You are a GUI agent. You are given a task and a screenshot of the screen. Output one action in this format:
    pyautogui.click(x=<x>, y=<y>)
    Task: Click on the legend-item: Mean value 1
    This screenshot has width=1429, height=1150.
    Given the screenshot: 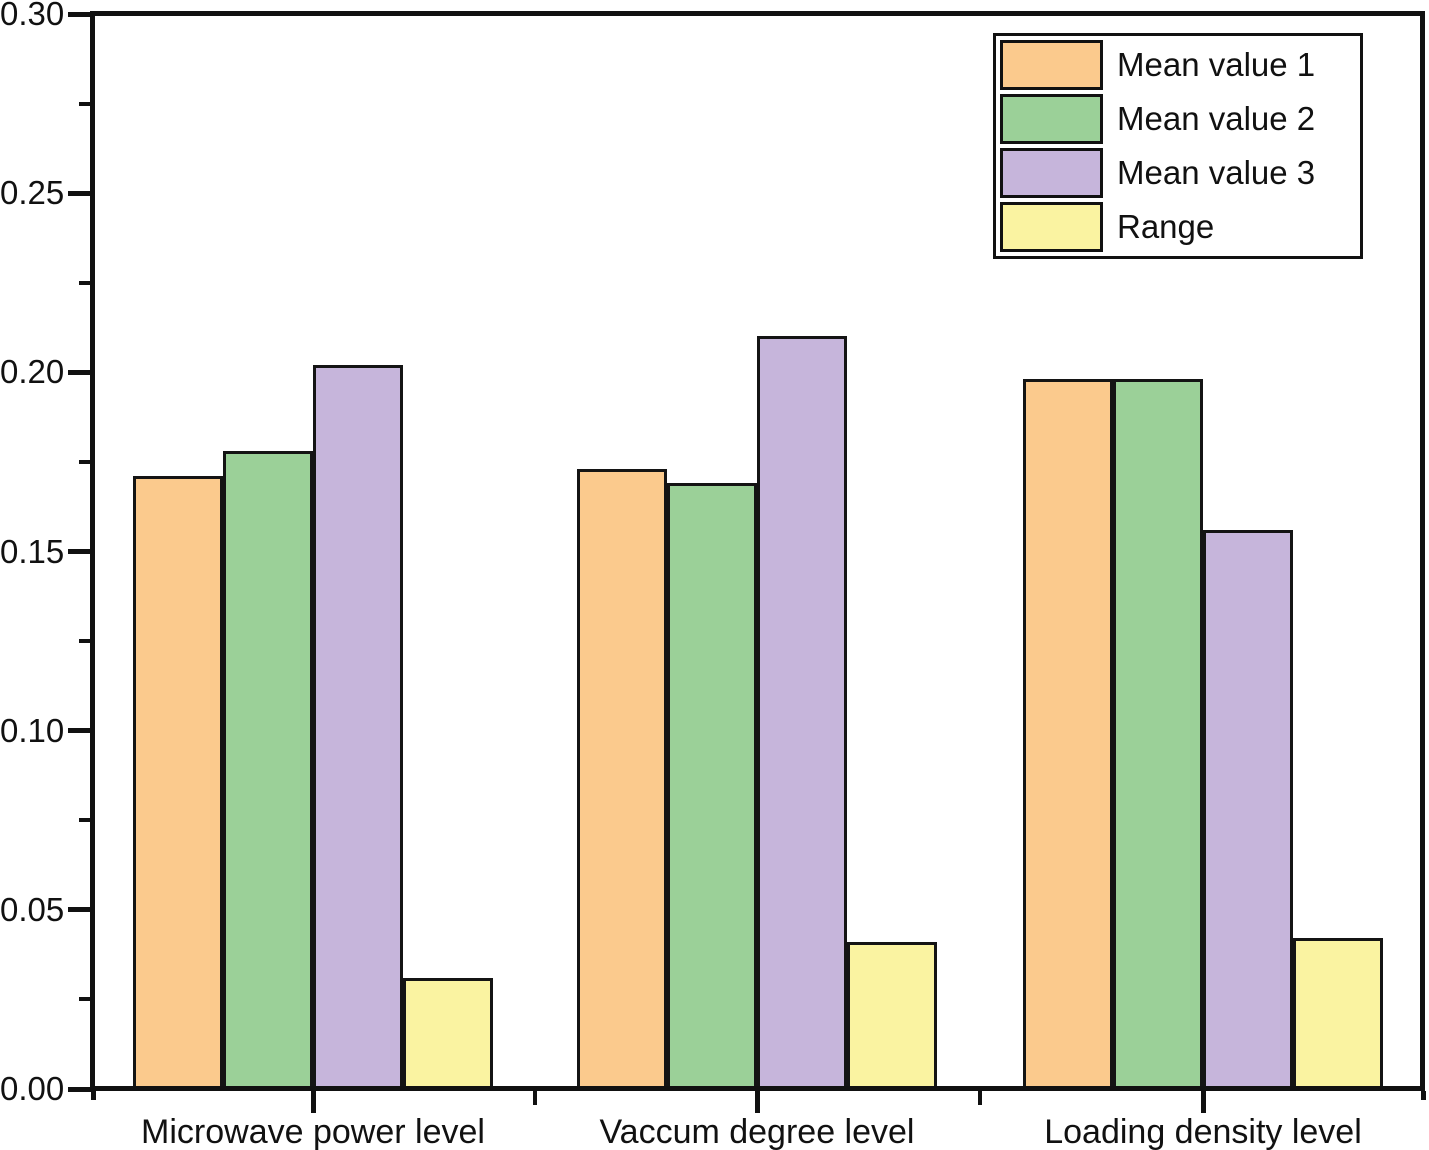 What is the action you would take?
    pyautogui.click(x=1178, y=65)
    